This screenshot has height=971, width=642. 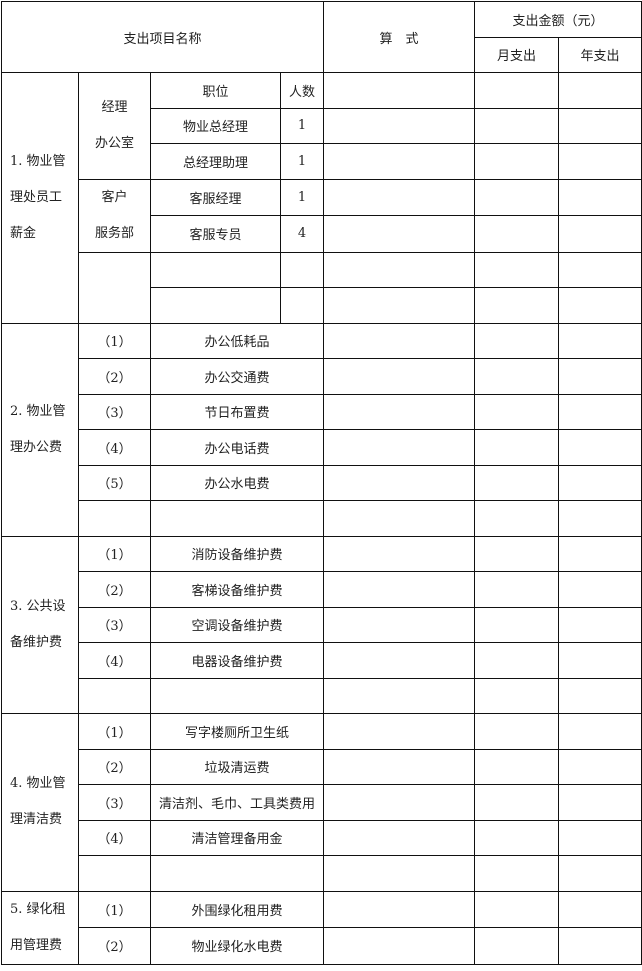 I want to click on yearly-header: 年支出, so click(x=600, y=54).